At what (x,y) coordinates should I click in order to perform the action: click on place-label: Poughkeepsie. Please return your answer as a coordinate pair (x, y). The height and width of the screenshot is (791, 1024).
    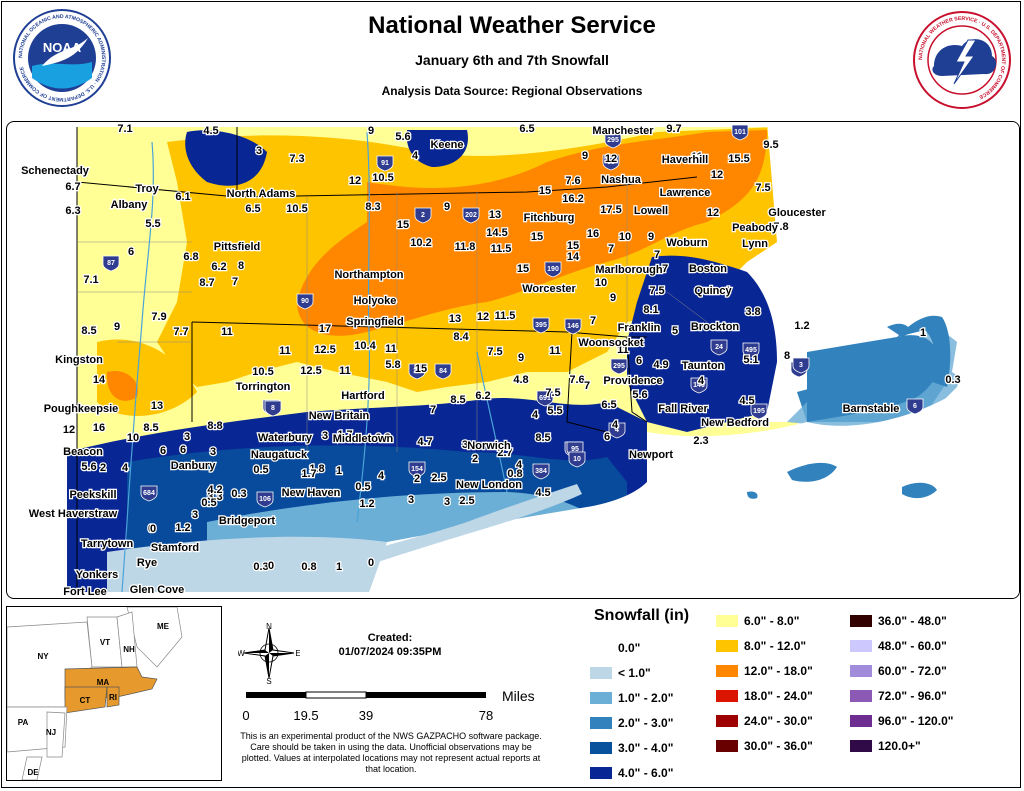
    Looking at the image, I should click on (81, 409).